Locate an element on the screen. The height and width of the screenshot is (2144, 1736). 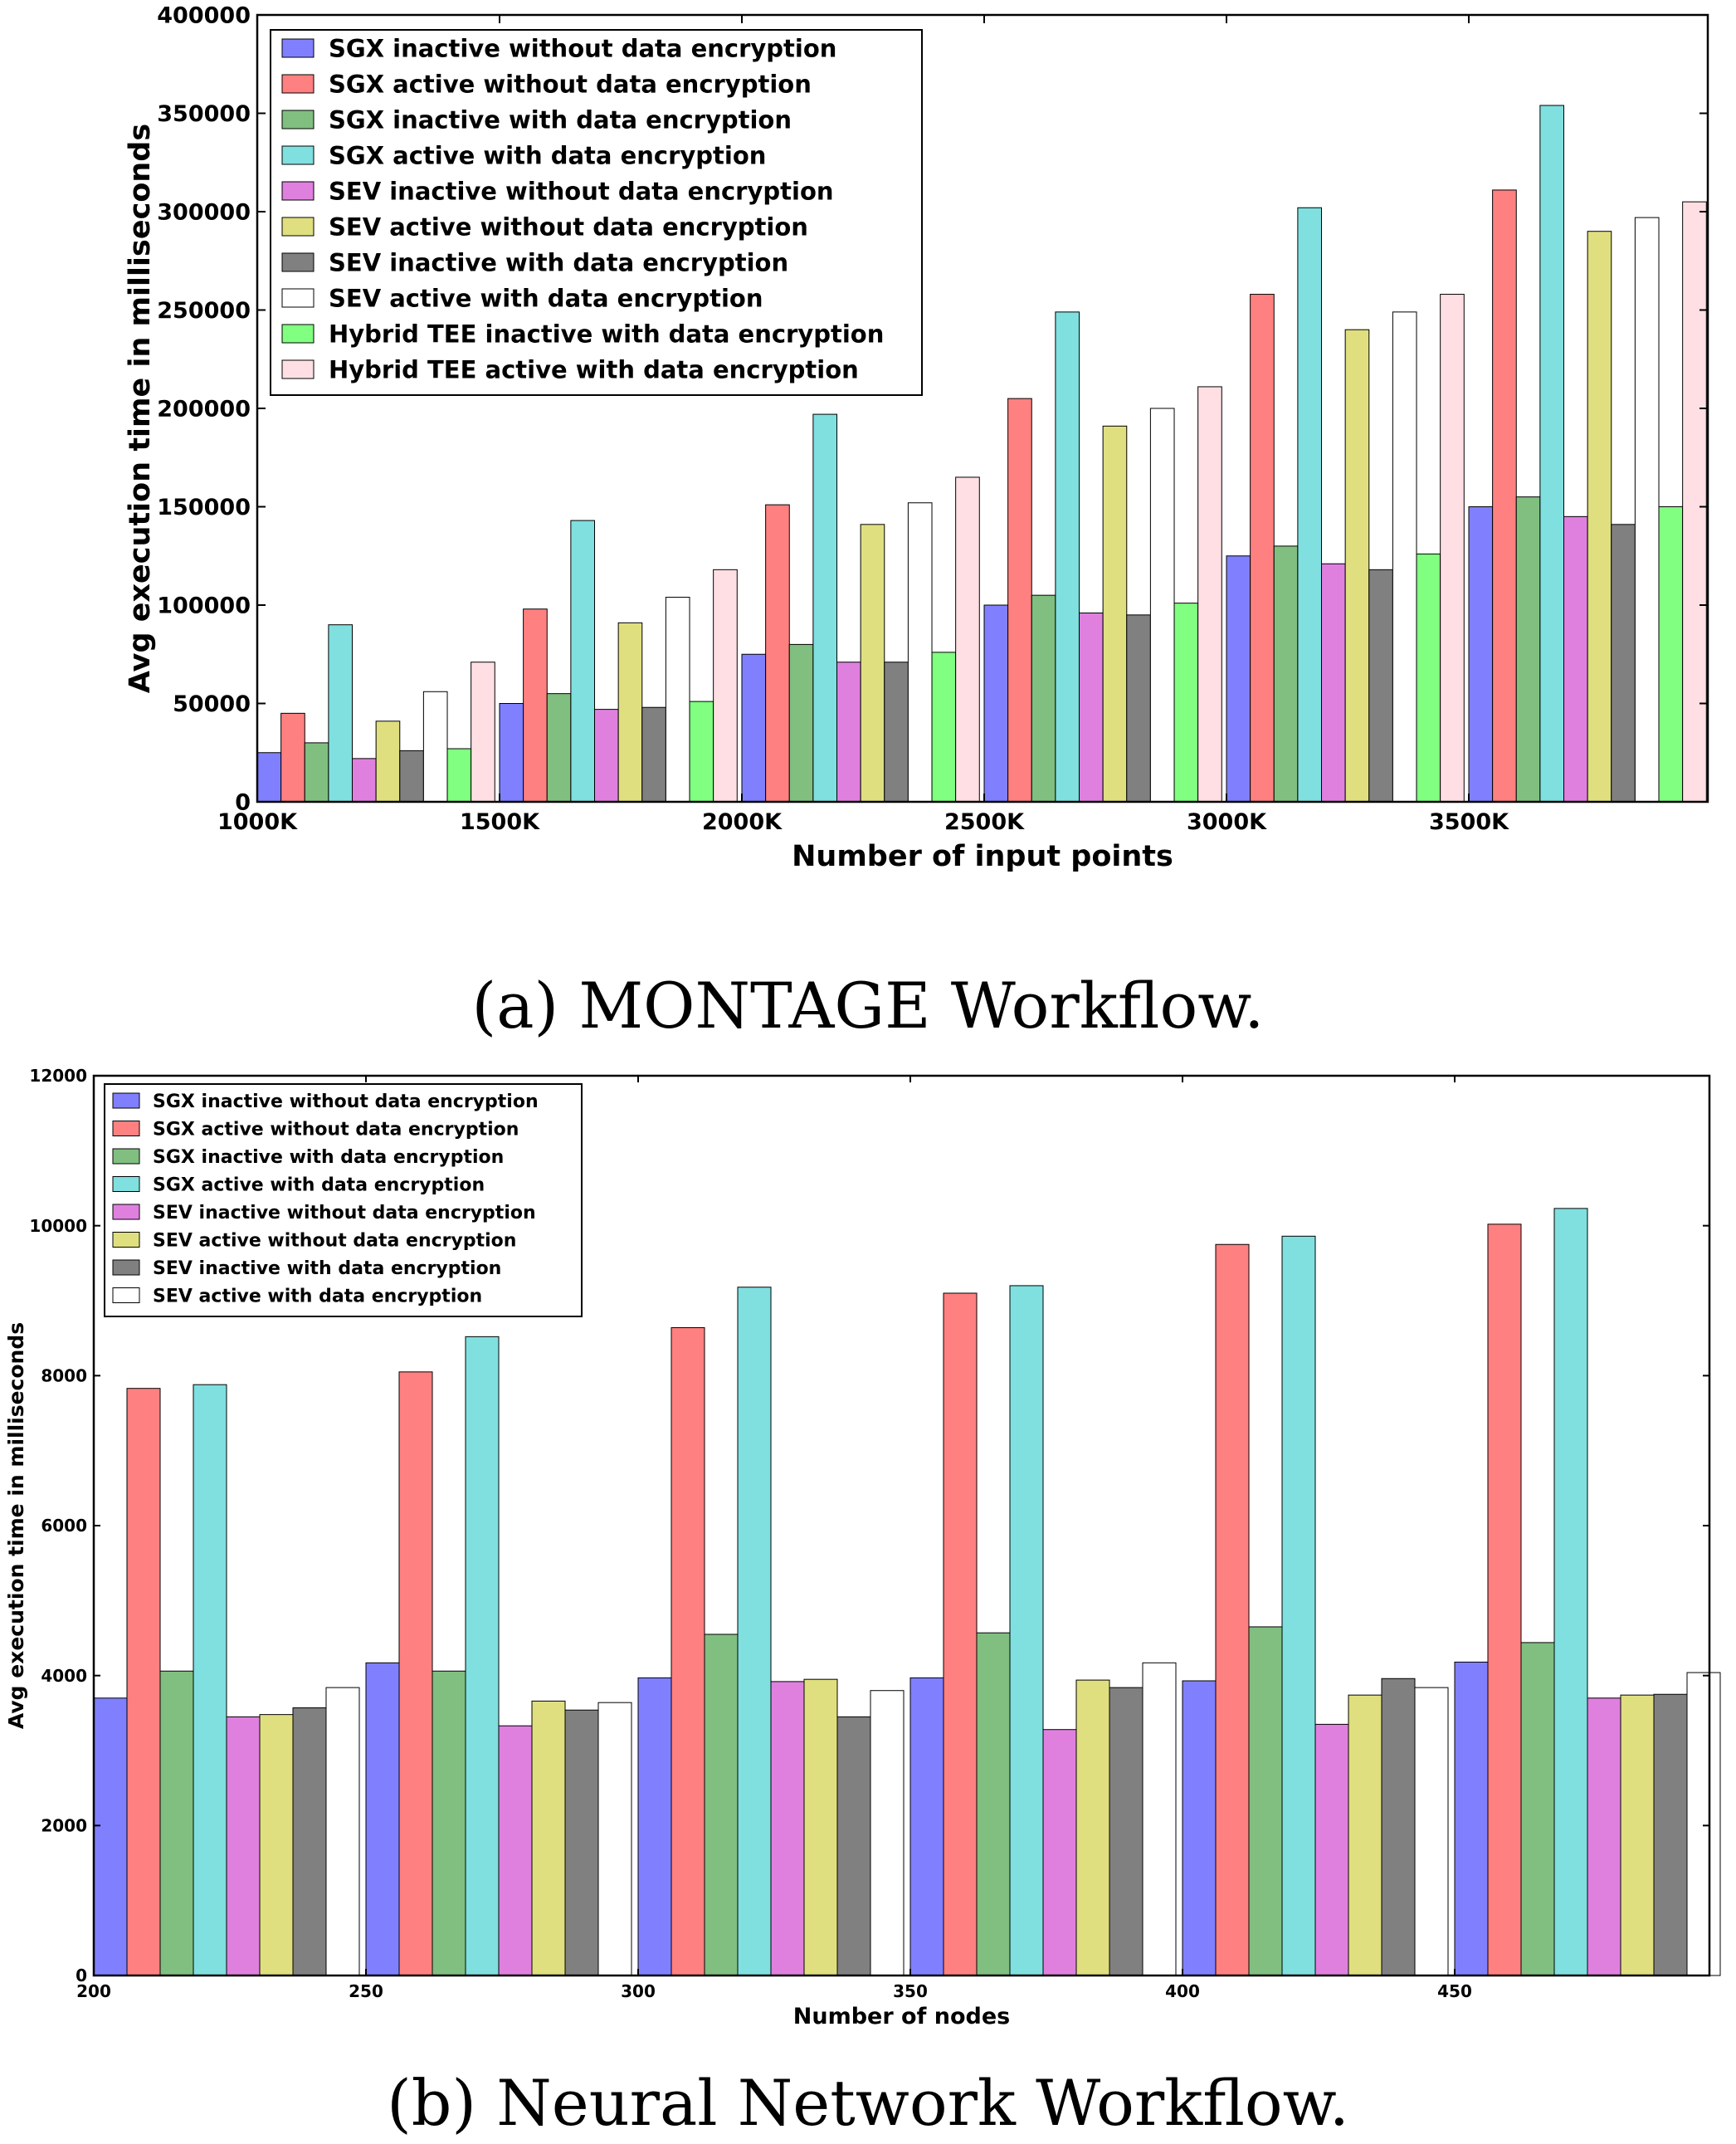
x-tick-label: 350 is located at coordinates (910, 1991).